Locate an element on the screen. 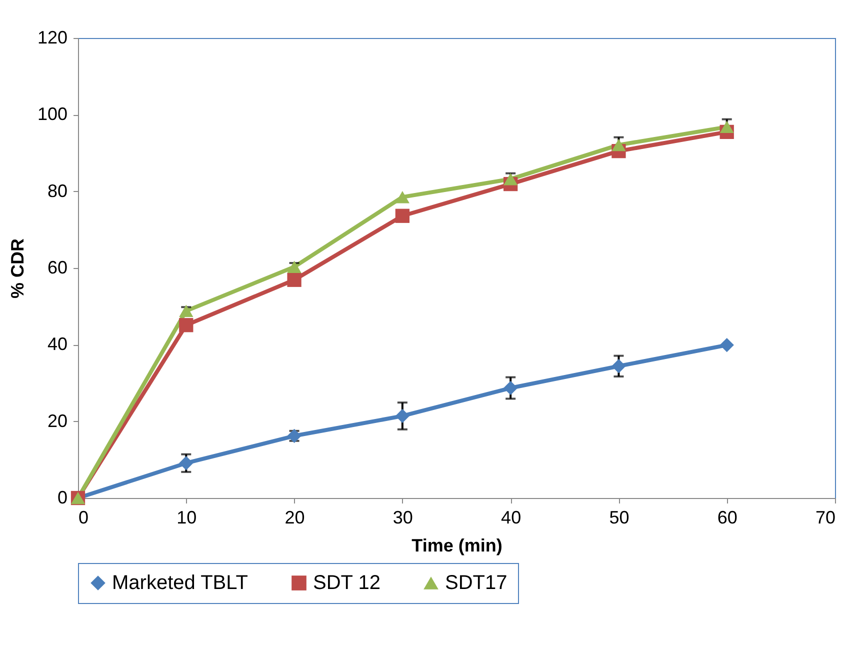 The width and height of the screenshot is (858, 653). x-tick-label: 0 is located at coordinates (83, 518).